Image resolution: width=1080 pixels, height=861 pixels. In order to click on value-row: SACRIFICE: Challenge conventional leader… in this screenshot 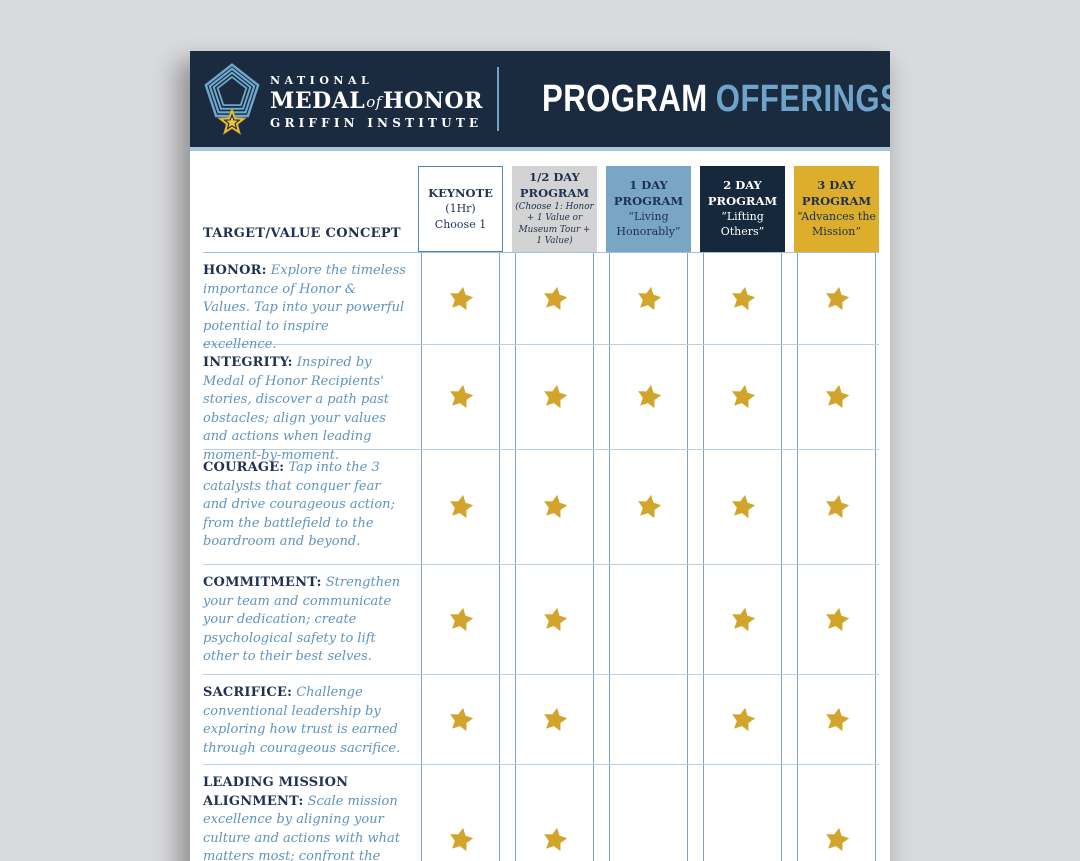, I will do `click(541, 720)`.